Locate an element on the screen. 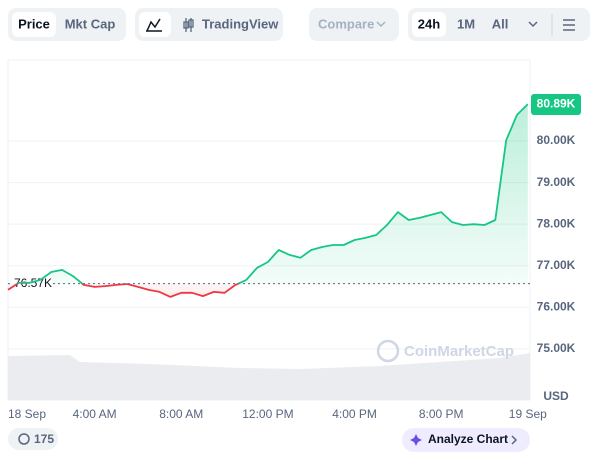 This screenshot has width=596, height=475. range-group is located at coordinates (499, 24).